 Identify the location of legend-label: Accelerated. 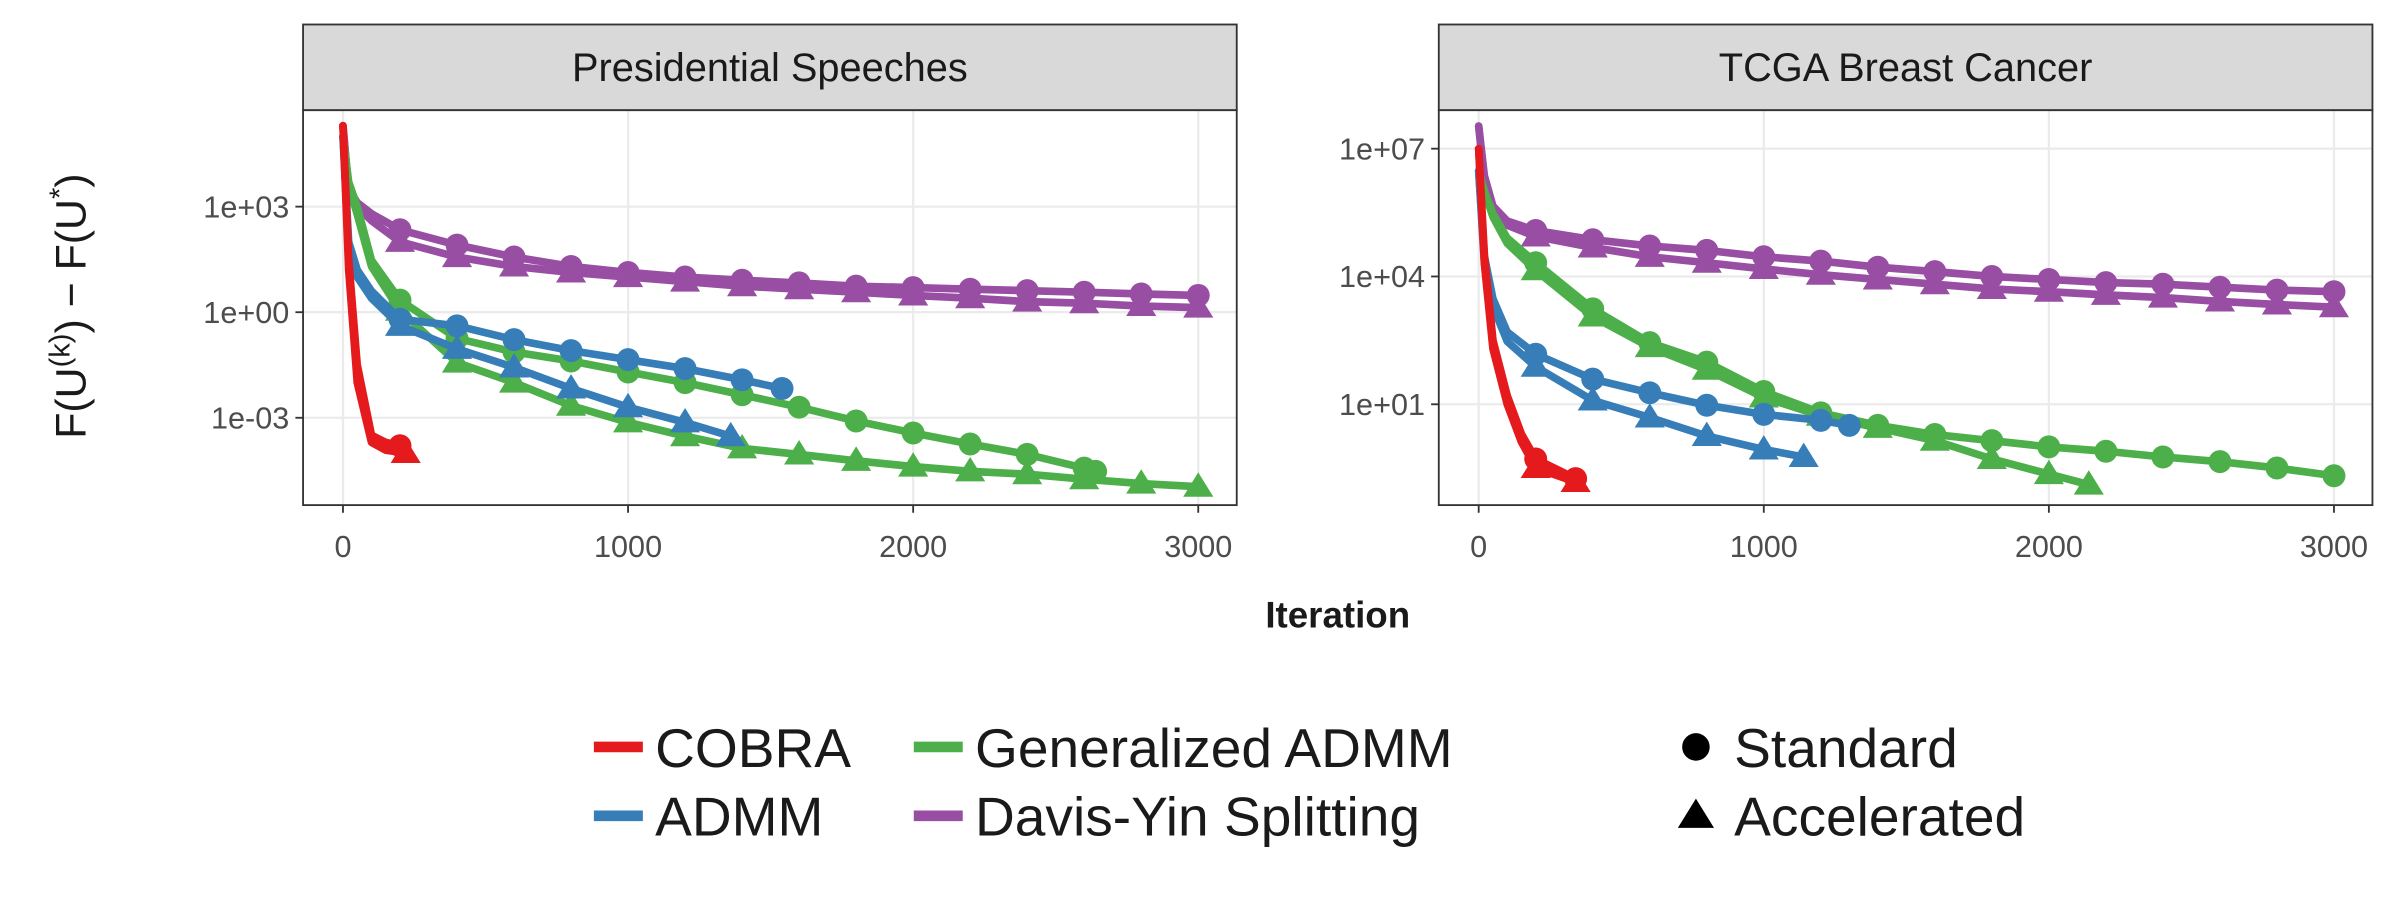
(1879, 817).